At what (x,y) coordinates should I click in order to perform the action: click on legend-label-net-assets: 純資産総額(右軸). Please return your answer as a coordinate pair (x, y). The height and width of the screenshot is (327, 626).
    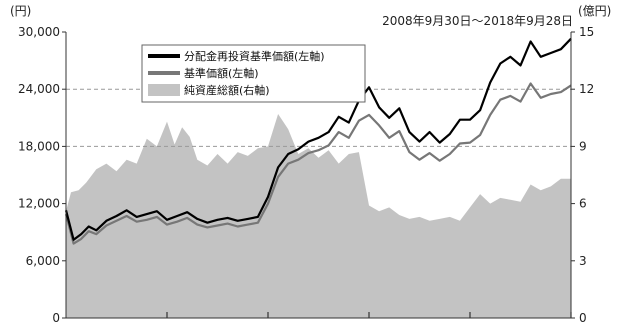
    Looking at the image, I should click on (227, 90).